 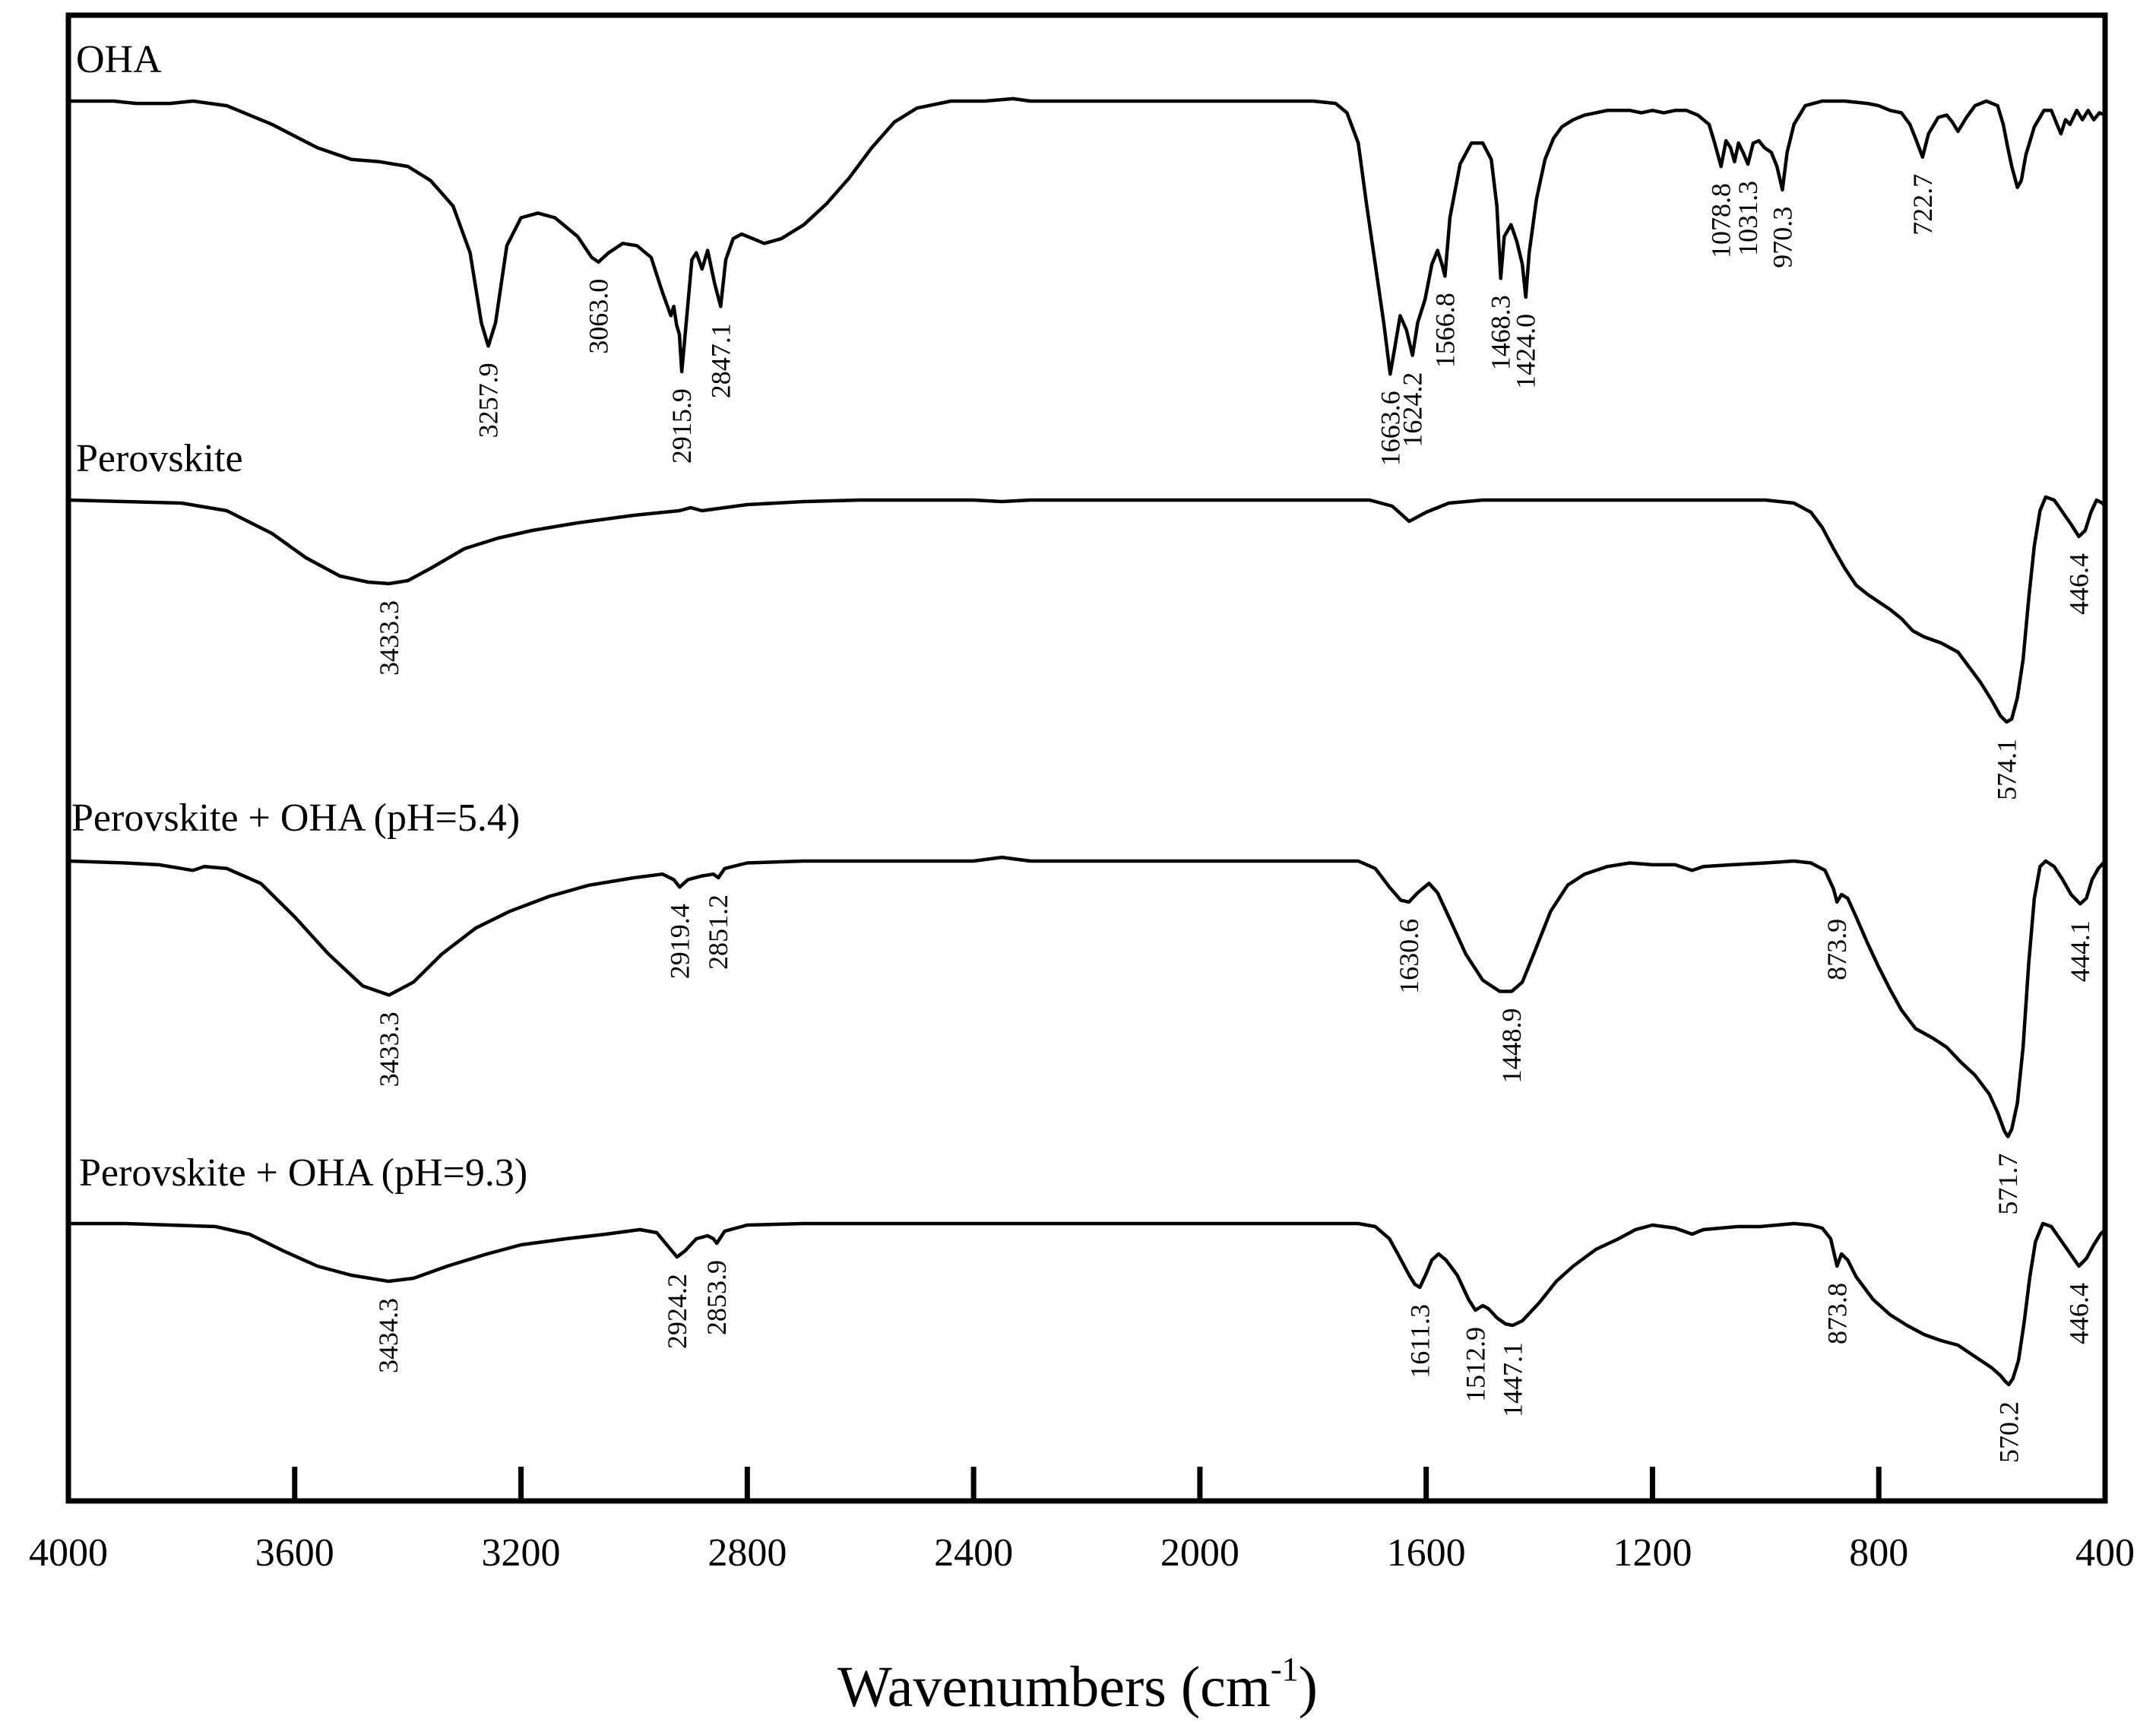 I want to click on peak-label-27: 2853.9, so click(x=716, y=1297).